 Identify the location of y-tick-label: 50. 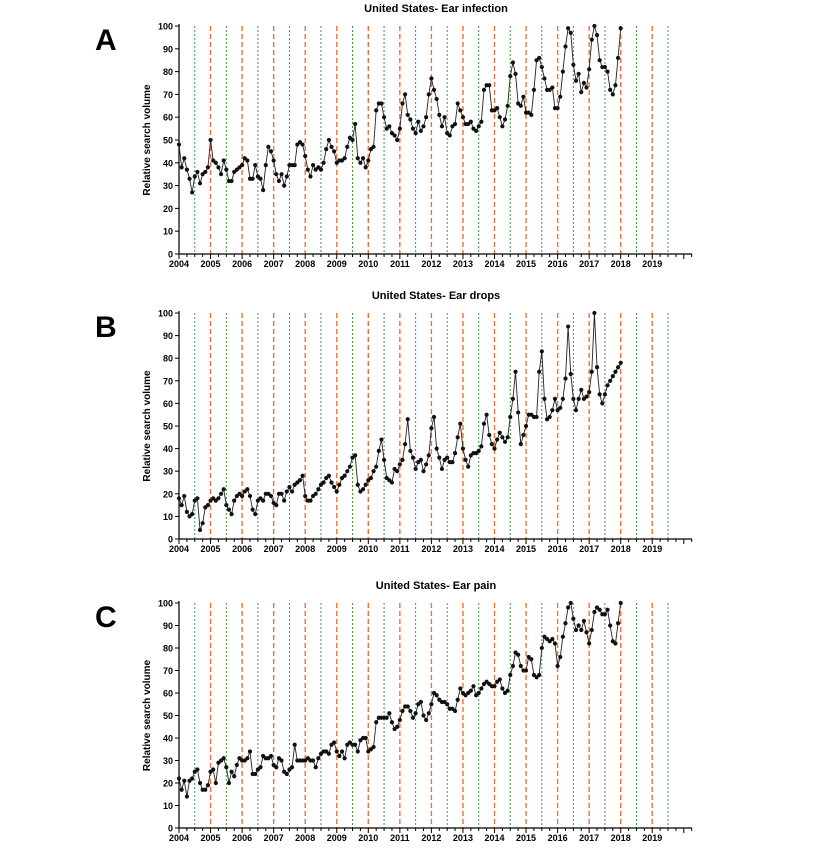
(168, 427).